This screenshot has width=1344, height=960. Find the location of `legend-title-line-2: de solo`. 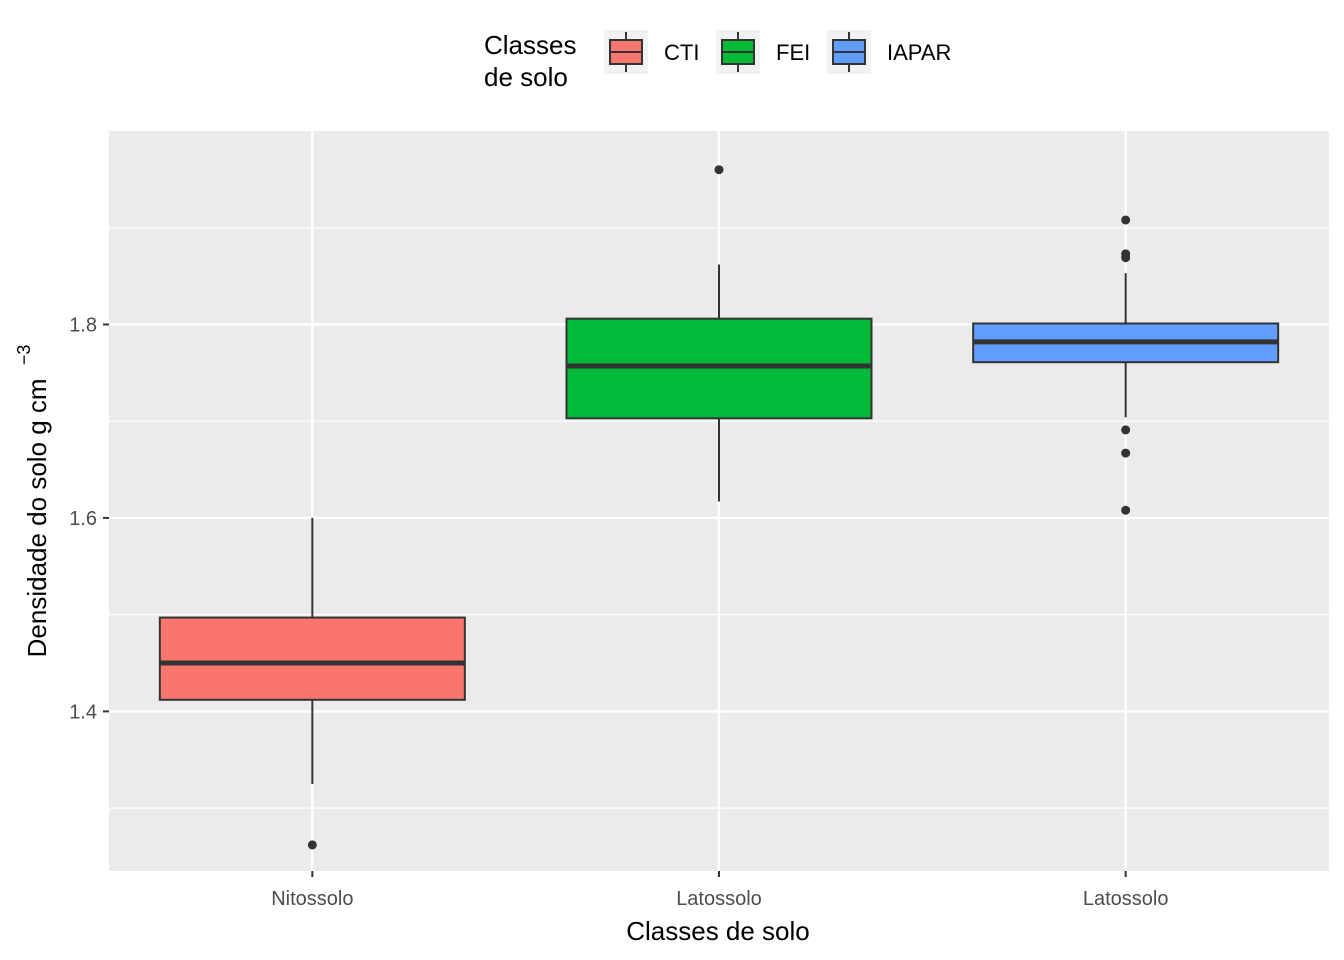

legend-title-line-2: de solo is located at coordinates (526, 77).